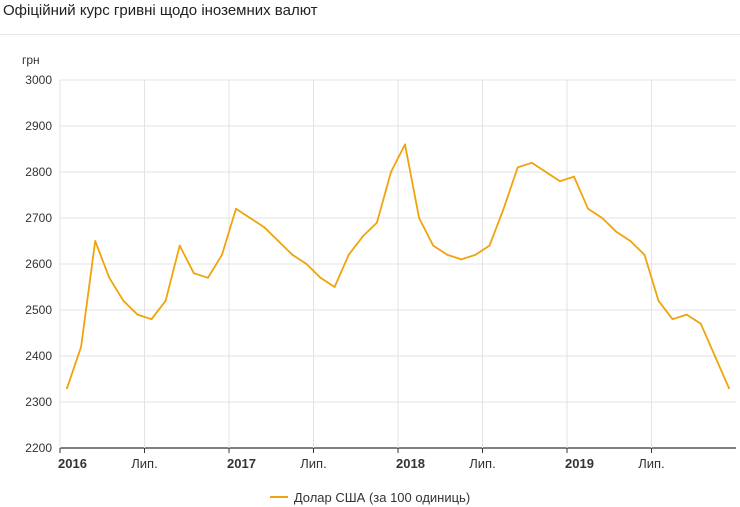  What do you see at coordinates (38, 356) in the screenshot?
I see `y-tick-label: 2400` at bounding box center [38, 356].